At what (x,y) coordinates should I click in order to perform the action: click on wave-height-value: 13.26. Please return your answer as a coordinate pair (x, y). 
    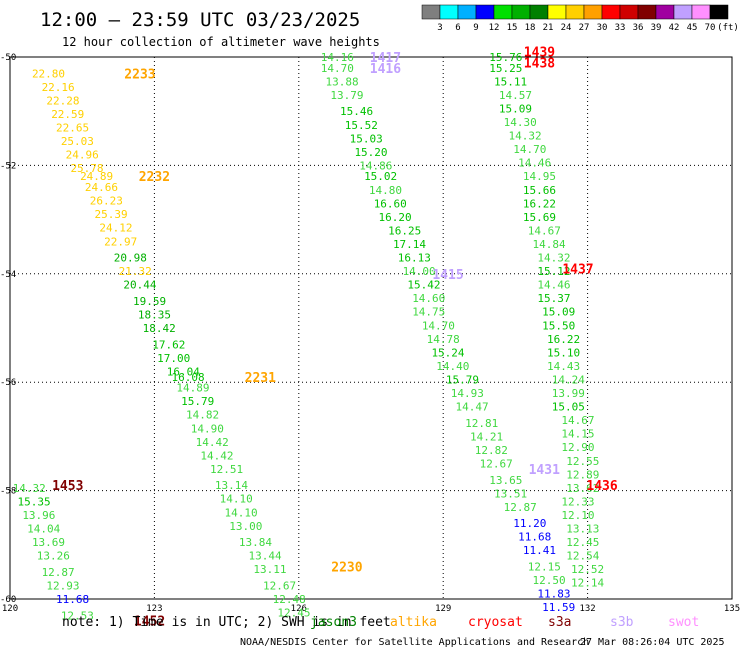
    Looking at the image, I should click on (53, 556).